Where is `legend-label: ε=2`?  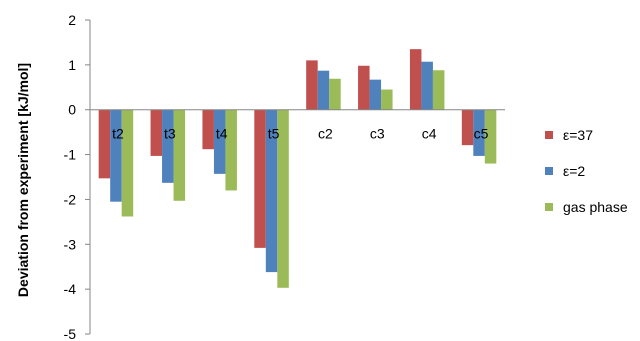
legend-label: ε=2 is located at coordinates (574, 171).